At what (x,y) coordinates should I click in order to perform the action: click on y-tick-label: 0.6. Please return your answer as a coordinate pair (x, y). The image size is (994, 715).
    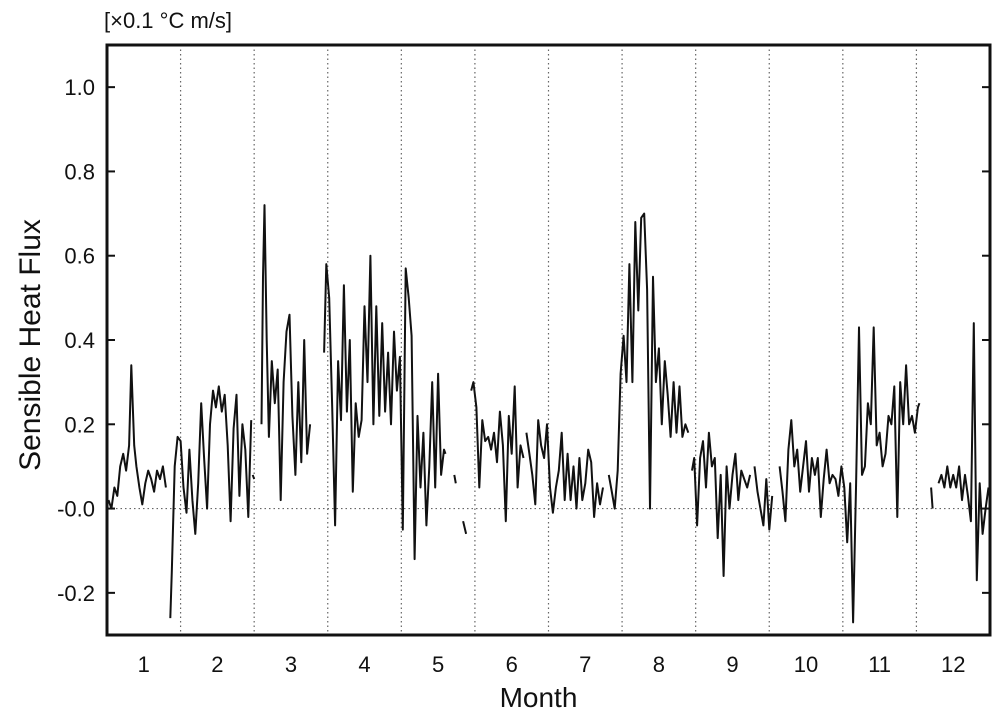
    Looking at the image, I should click on (79, 256).